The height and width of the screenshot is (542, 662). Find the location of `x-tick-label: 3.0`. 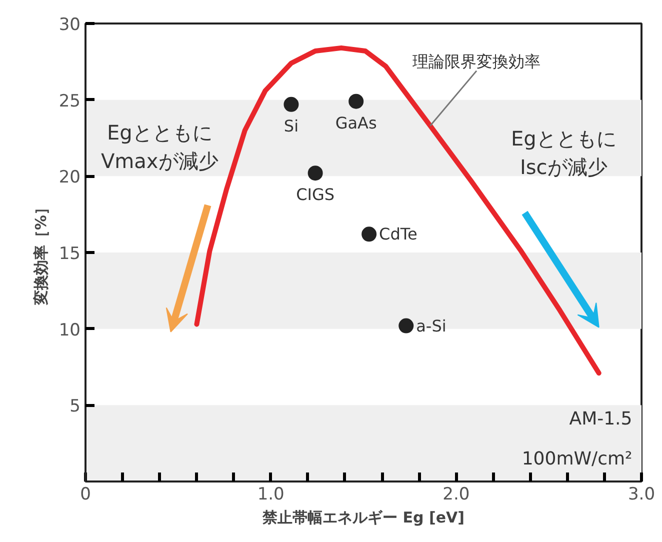

x-tick-label: 3.0 is located at coordinates (642, 494).